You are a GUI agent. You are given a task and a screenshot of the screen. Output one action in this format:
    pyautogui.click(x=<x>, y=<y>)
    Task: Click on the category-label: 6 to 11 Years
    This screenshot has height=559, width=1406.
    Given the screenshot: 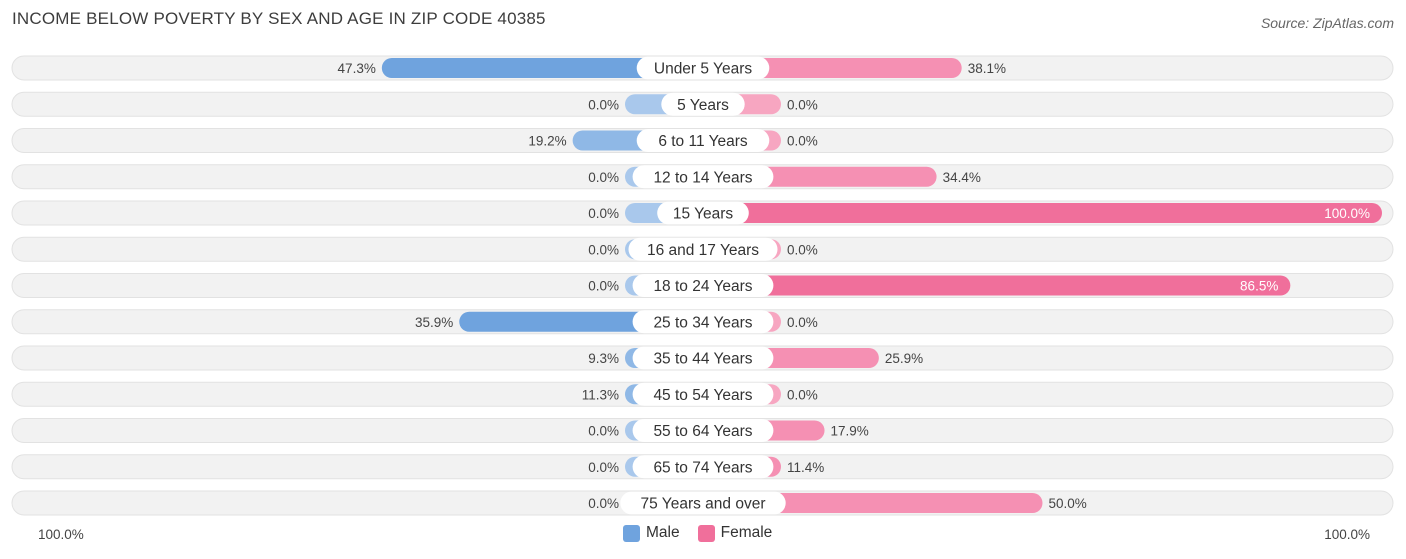 What is the action you would take?
    pyautogui.click(x=703, y=141)
    